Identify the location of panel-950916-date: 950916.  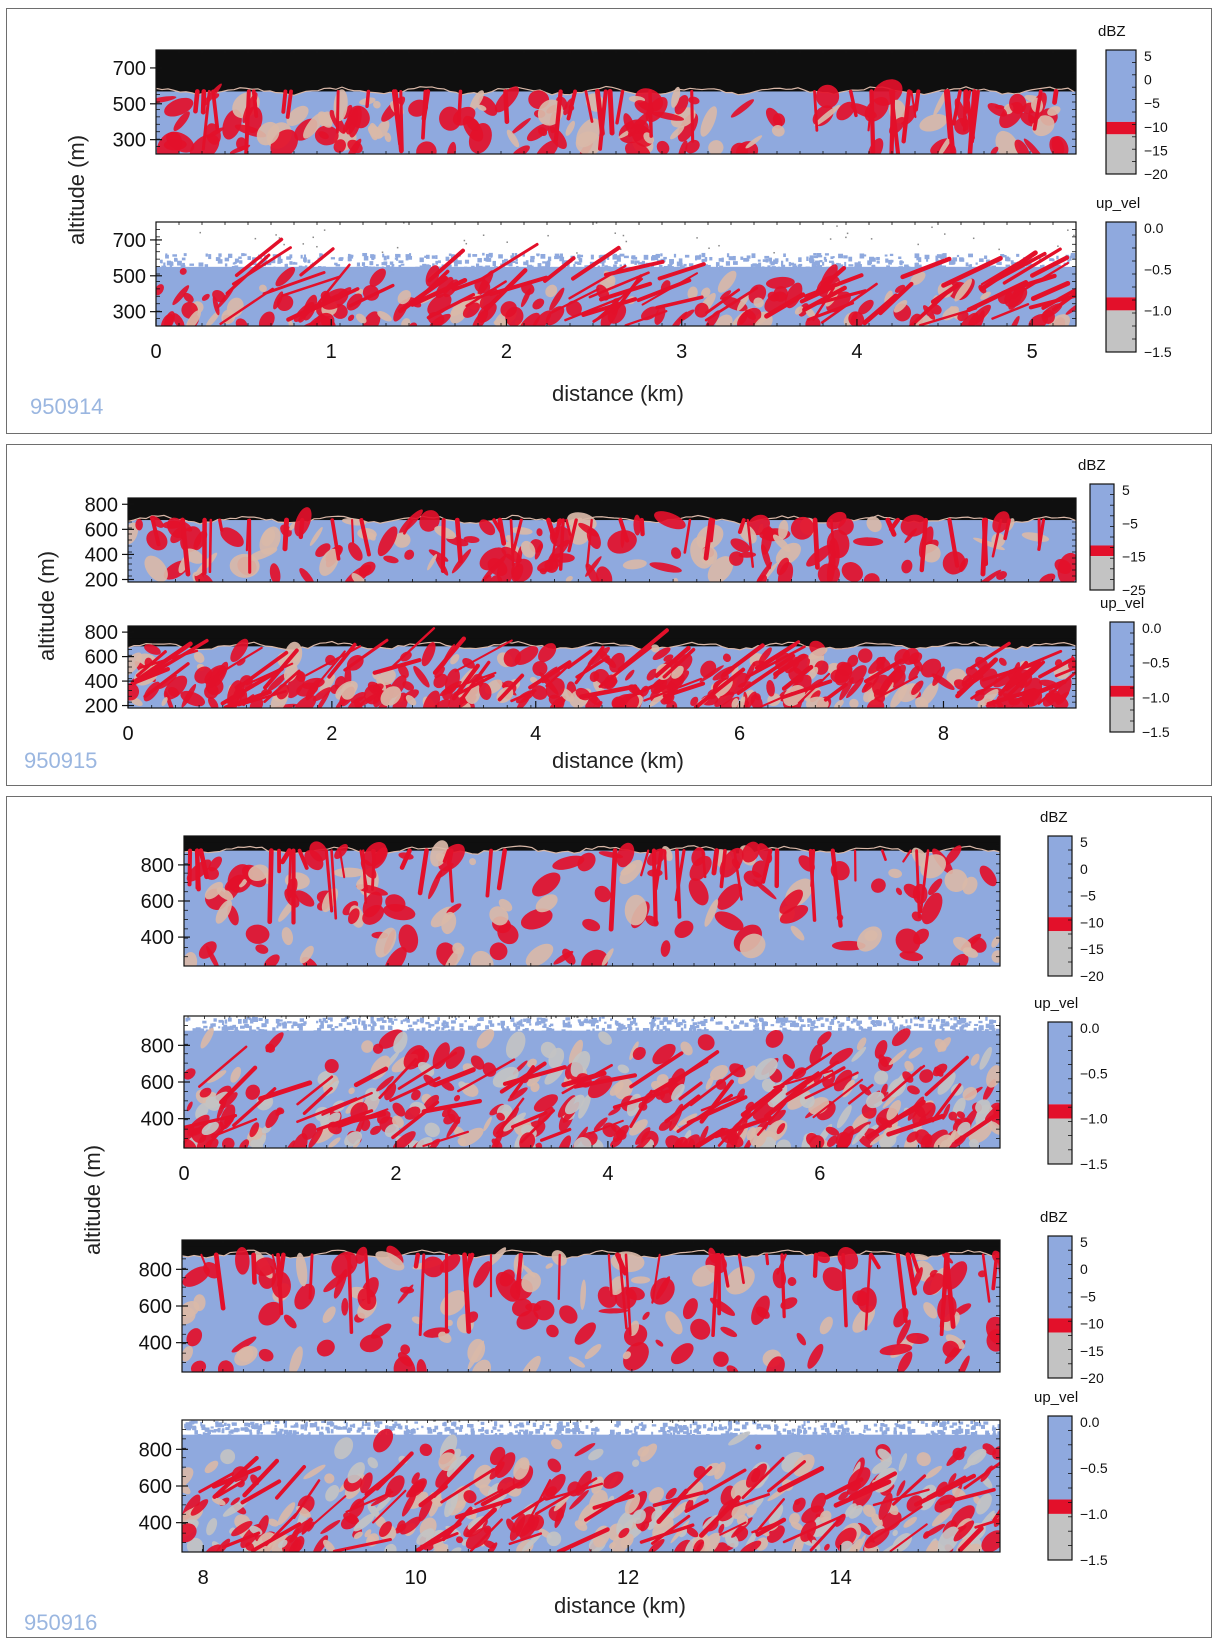
(61, 1622).